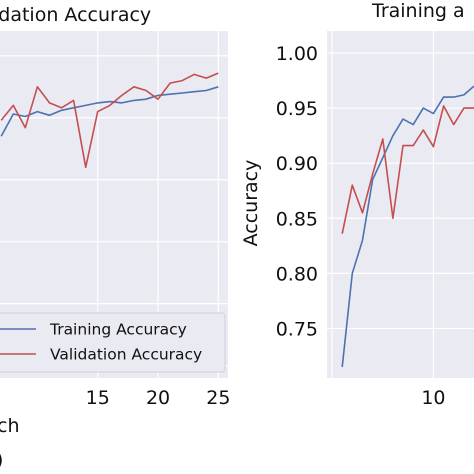 This screenshot has height=474, width=474. What do you see at coordinates (109, 111) in the screenshot?
I see `left-series-line-training` at bounding box center [109, 111].